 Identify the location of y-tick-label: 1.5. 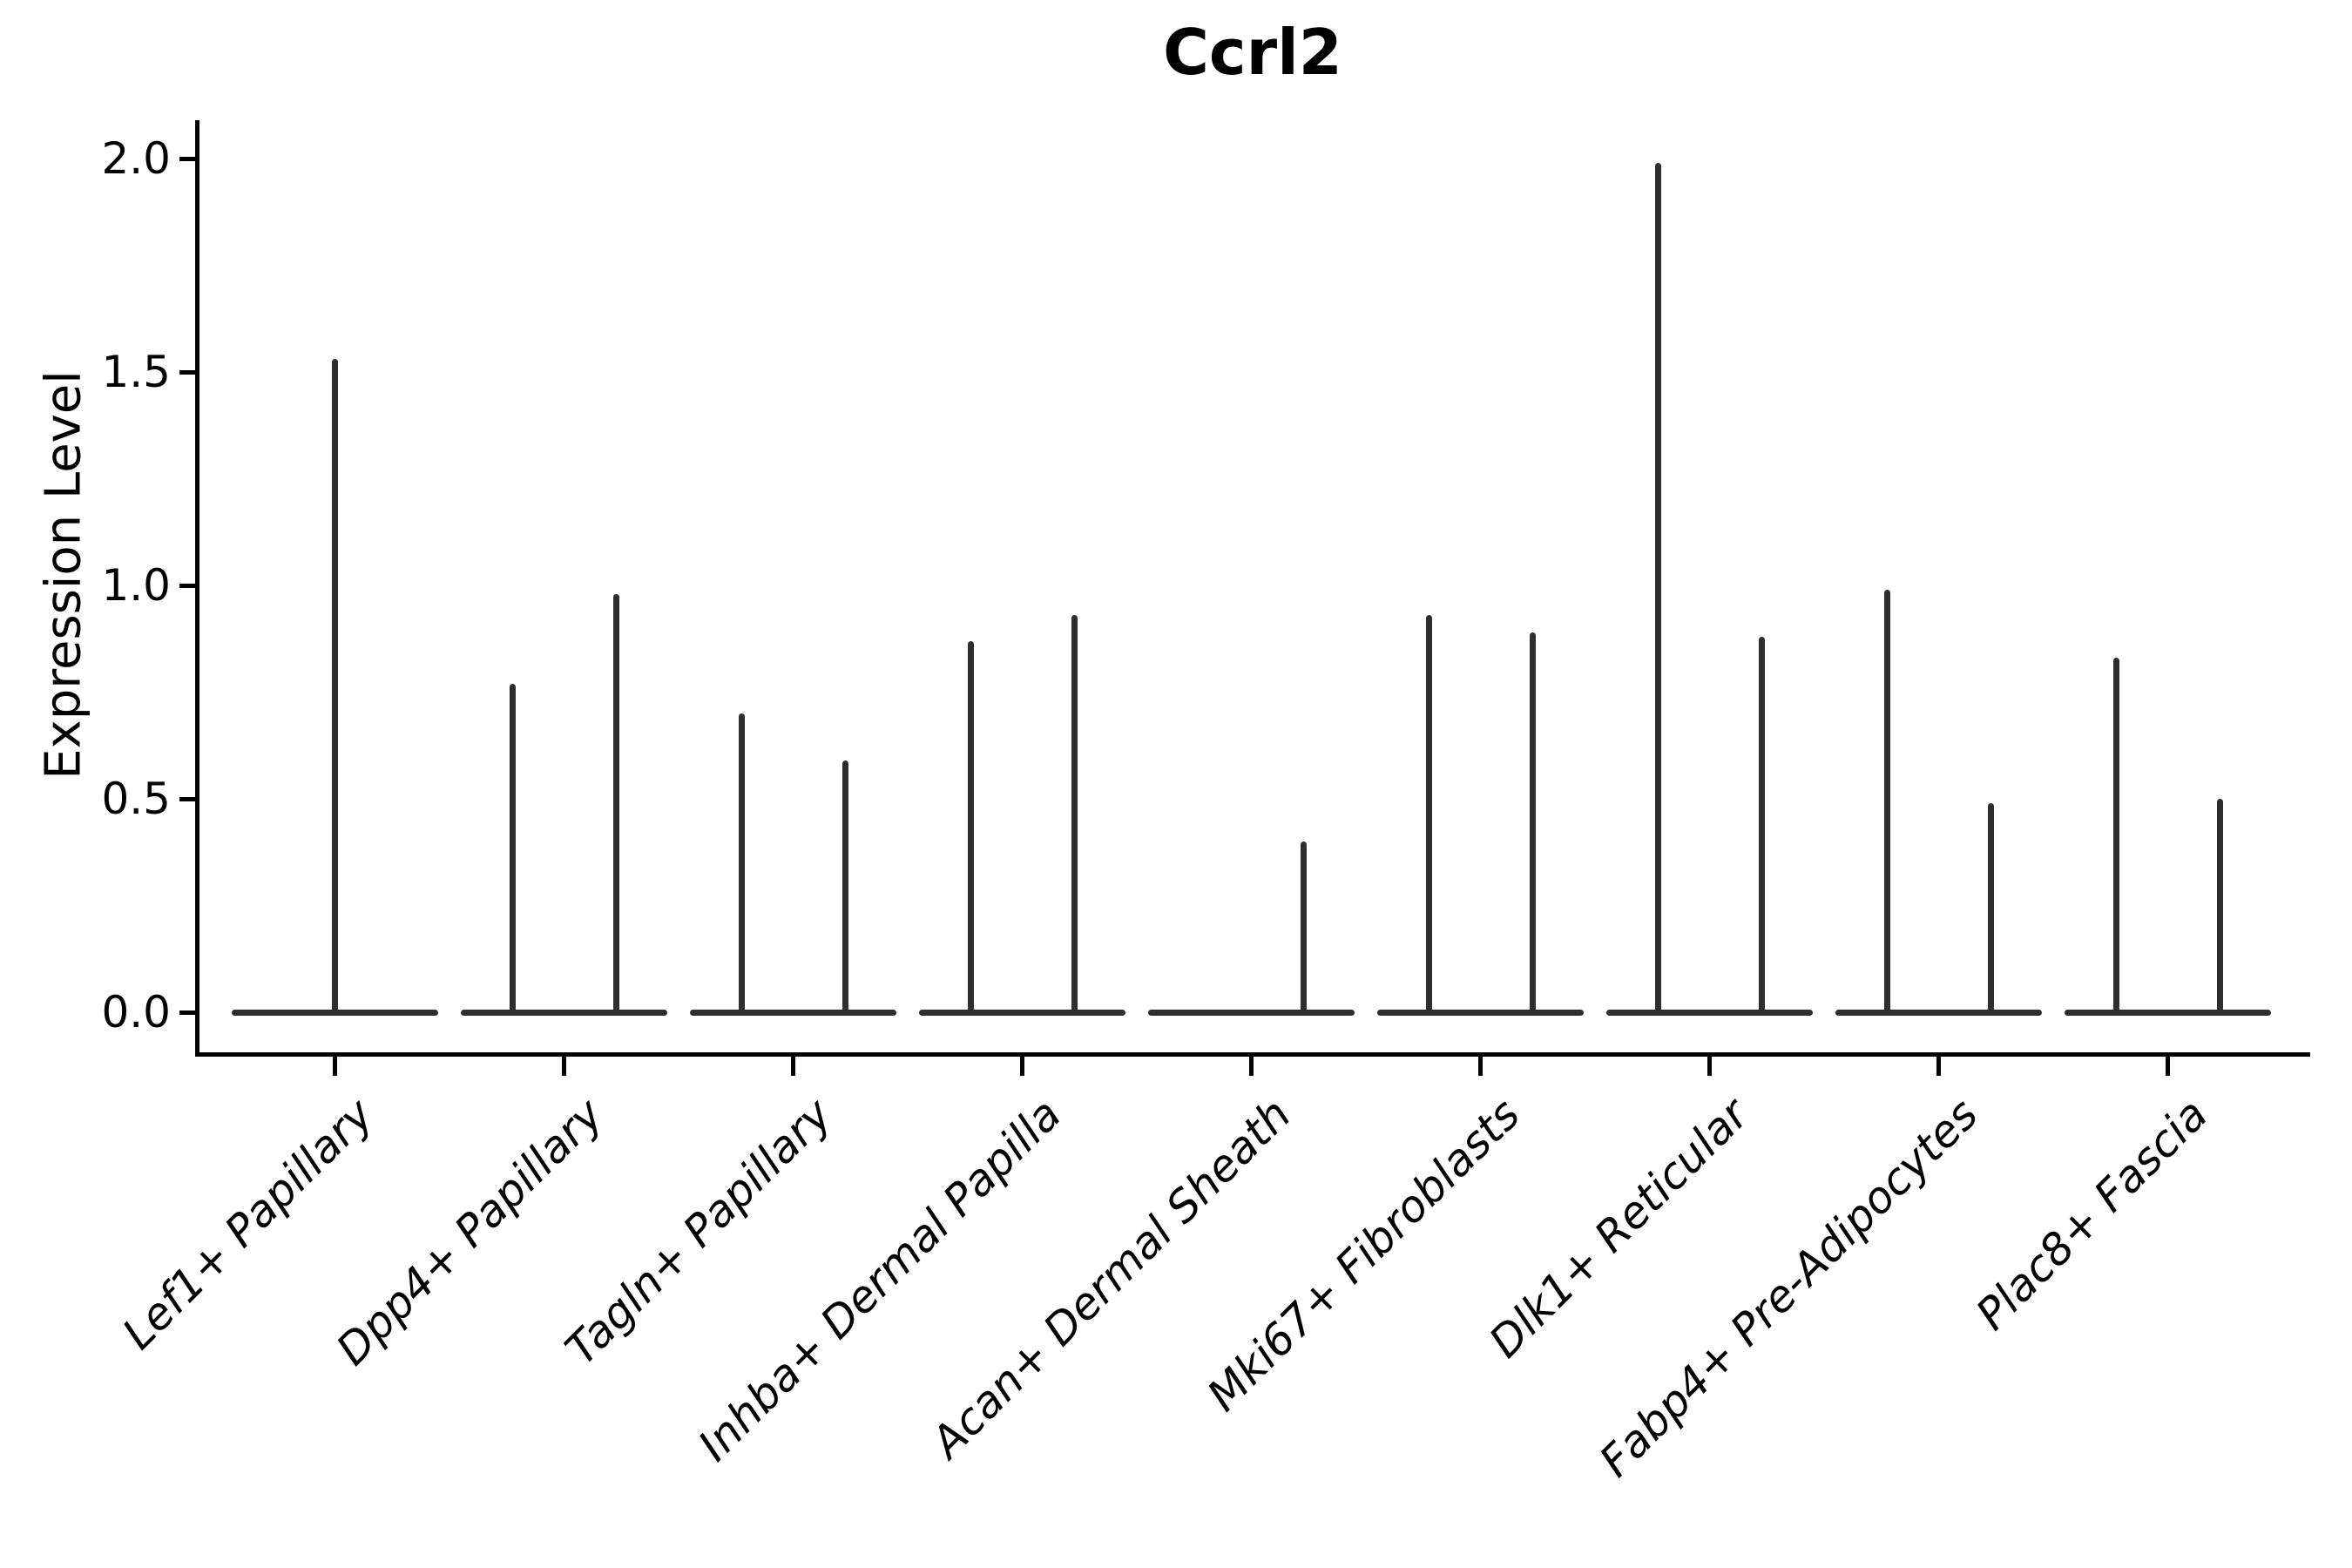
(136, 372).